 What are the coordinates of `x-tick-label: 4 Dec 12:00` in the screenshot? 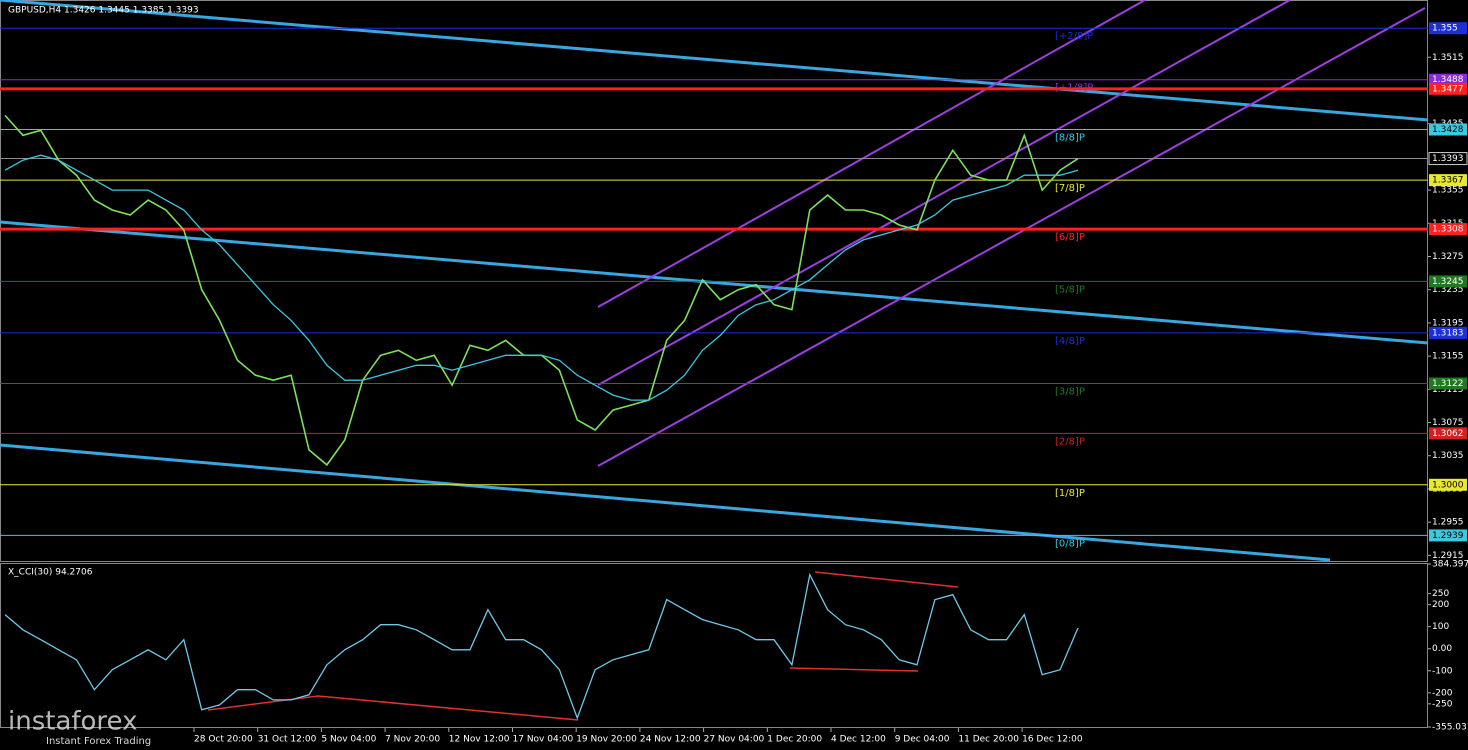 It's located at (858, 740).